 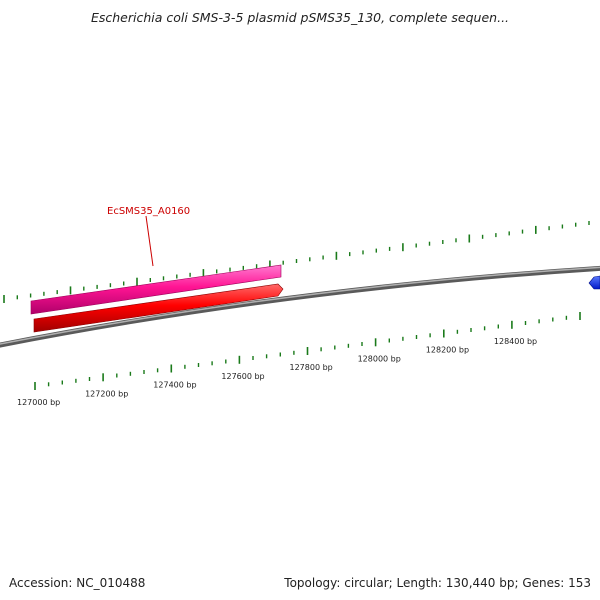 What do you see at coordinates (379, 358) in the screenshot?
I see `scale-label: 128000 bp` at bounding box center [379, 358].